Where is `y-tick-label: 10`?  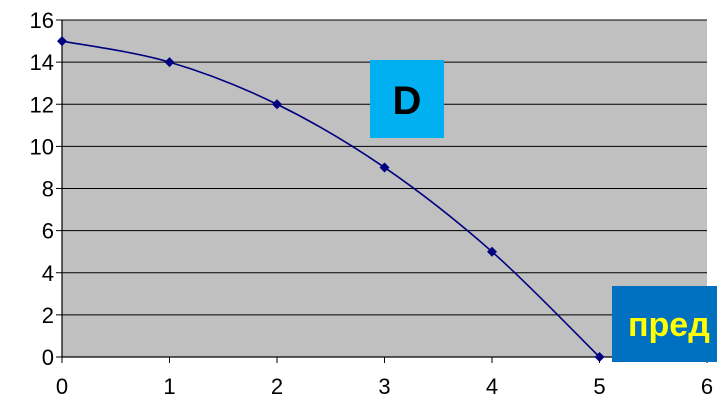
y-tick-label: 10 is located at coordinates (42, 146).